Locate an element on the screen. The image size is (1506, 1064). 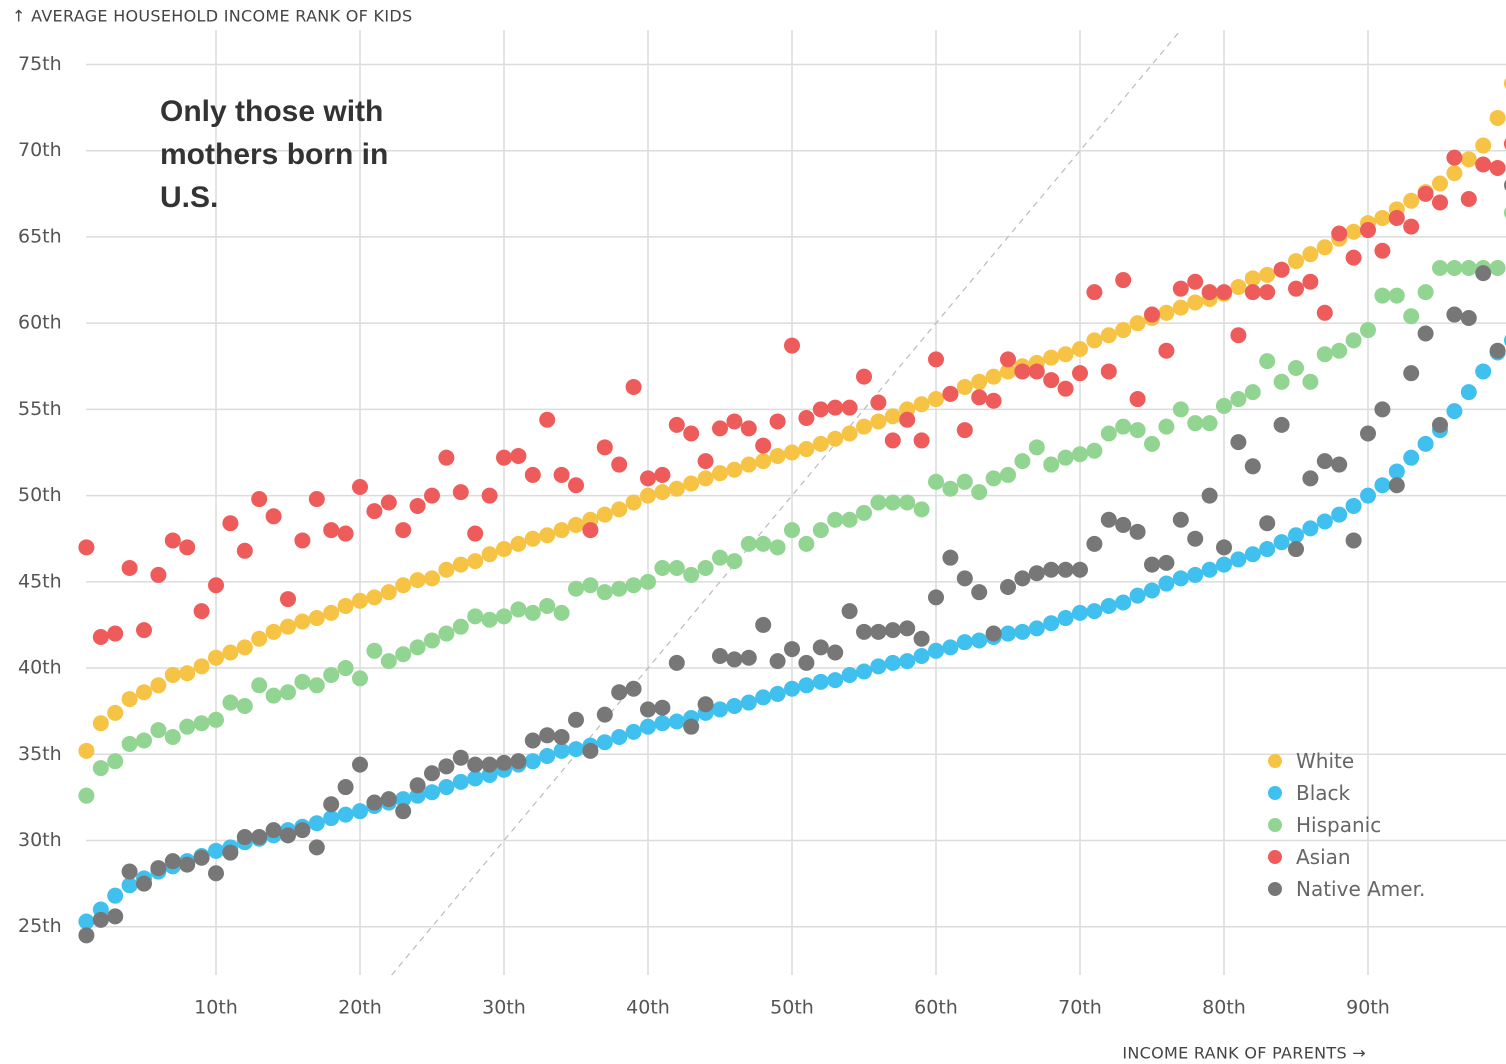
legend-label: White is located at coordinates (1325, 761).